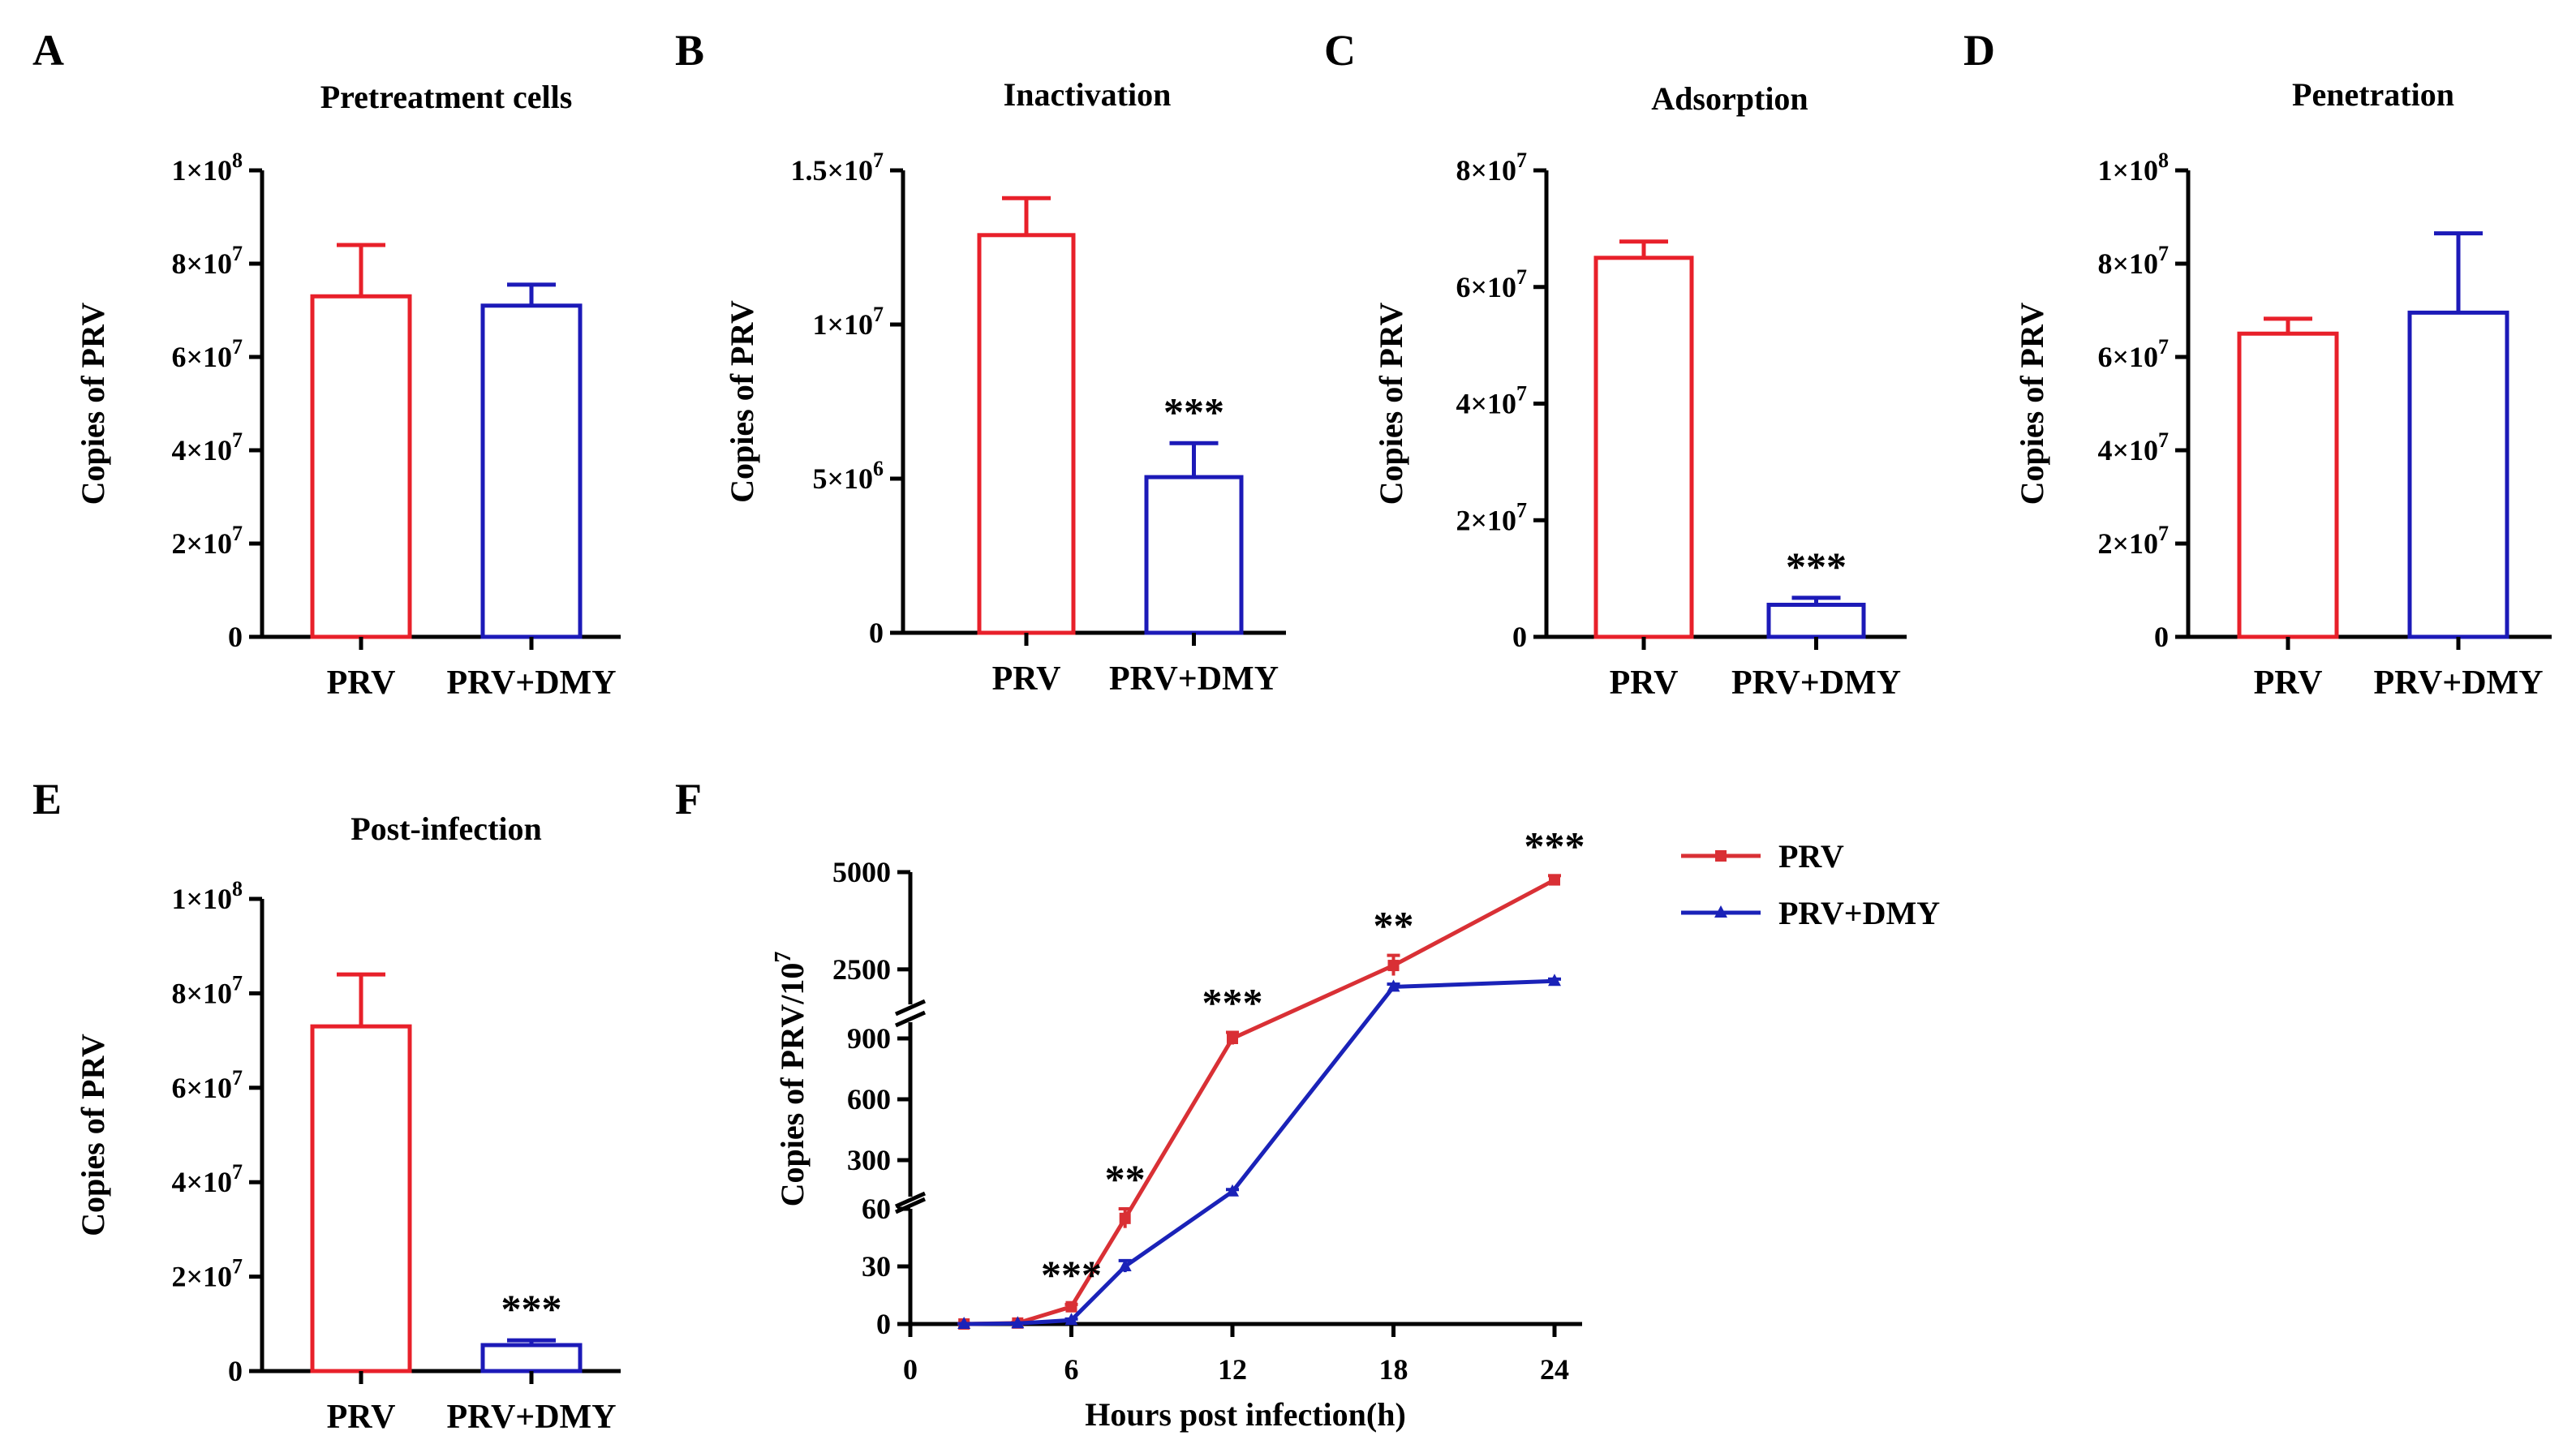 The image size is (2576, 1453). What do you see at coordinates (446, 828) in the screenshot?
I see `panel-title: Post-infection` at bounding box center [446, 828].